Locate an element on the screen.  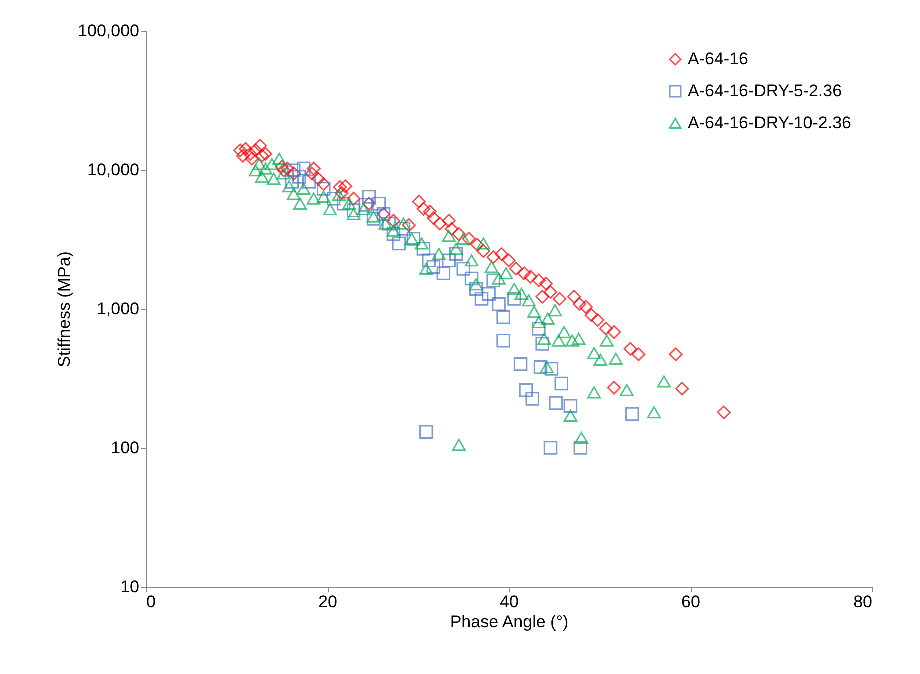
y-axis-title: Stiffness (MPa) is located at coordinates (64, 310).